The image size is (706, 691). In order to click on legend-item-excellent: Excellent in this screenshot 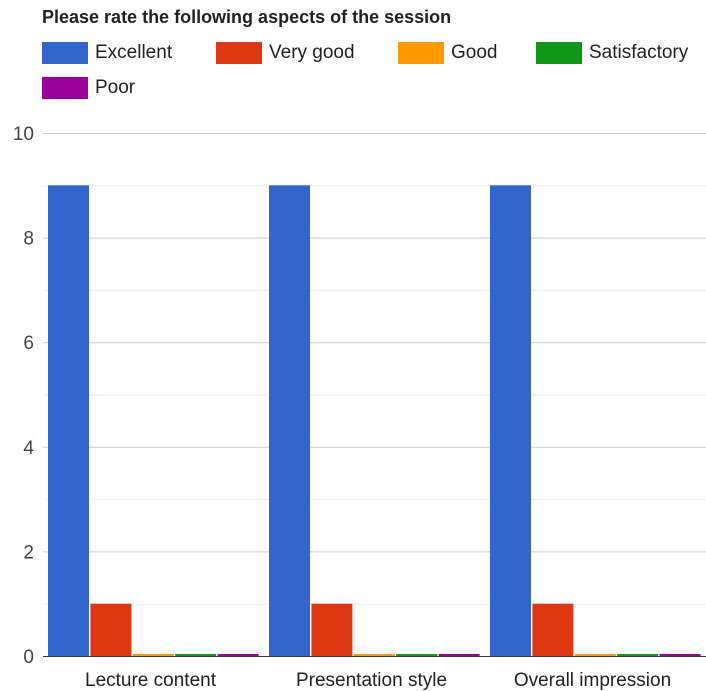, I will do `click(107, 53)`.